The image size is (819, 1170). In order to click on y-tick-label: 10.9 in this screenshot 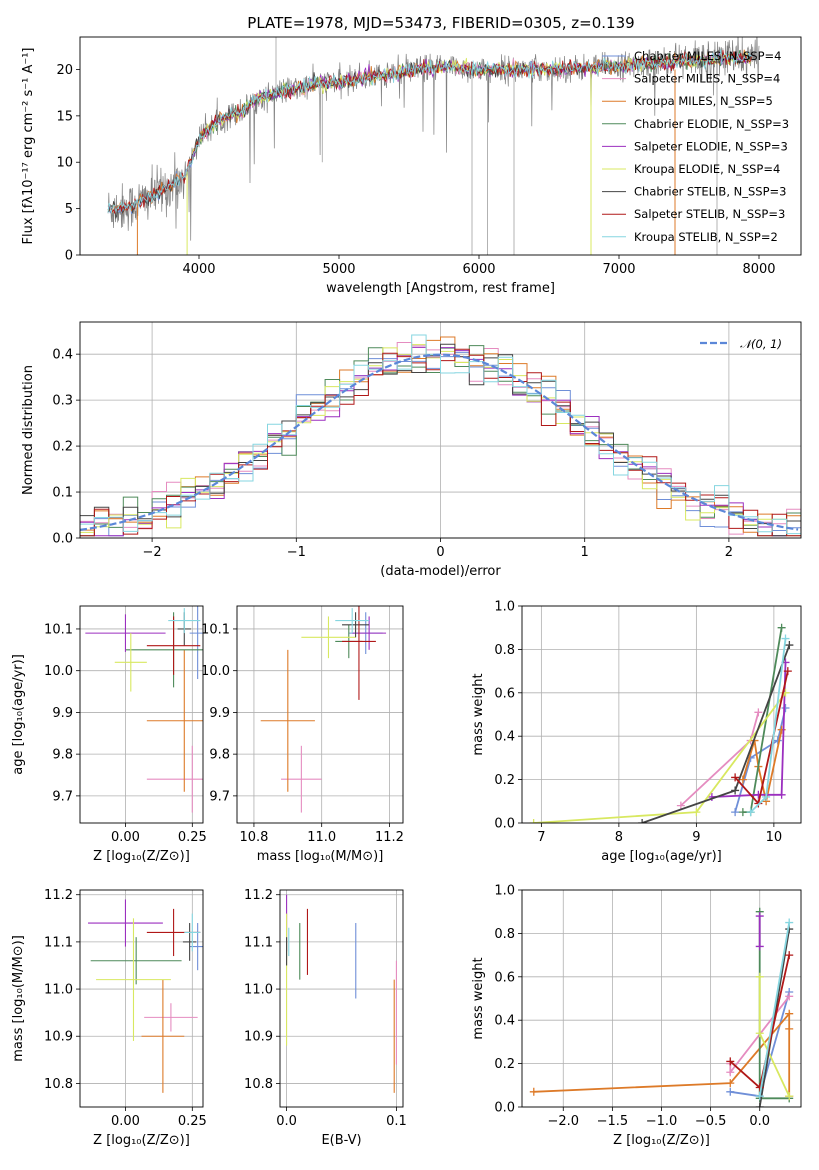, I will do `click(258, 1037)`.